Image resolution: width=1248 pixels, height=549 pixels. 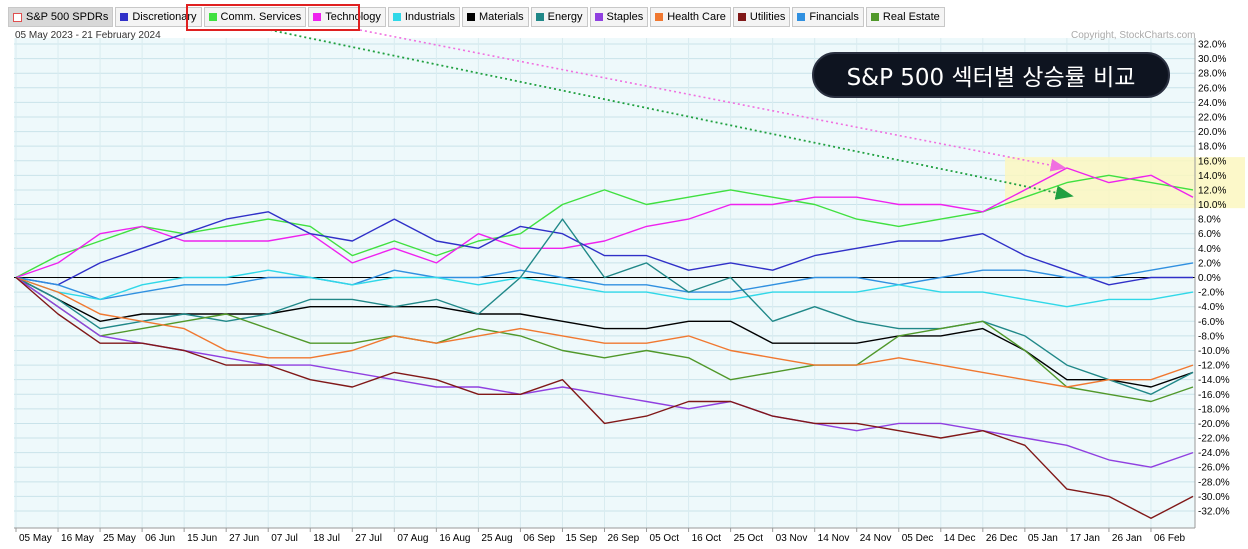 What do you see at coordinates (202, 538) in the screenshot?
I see `x-tick-label: 15 Jun` at bounding box center [202, 538].